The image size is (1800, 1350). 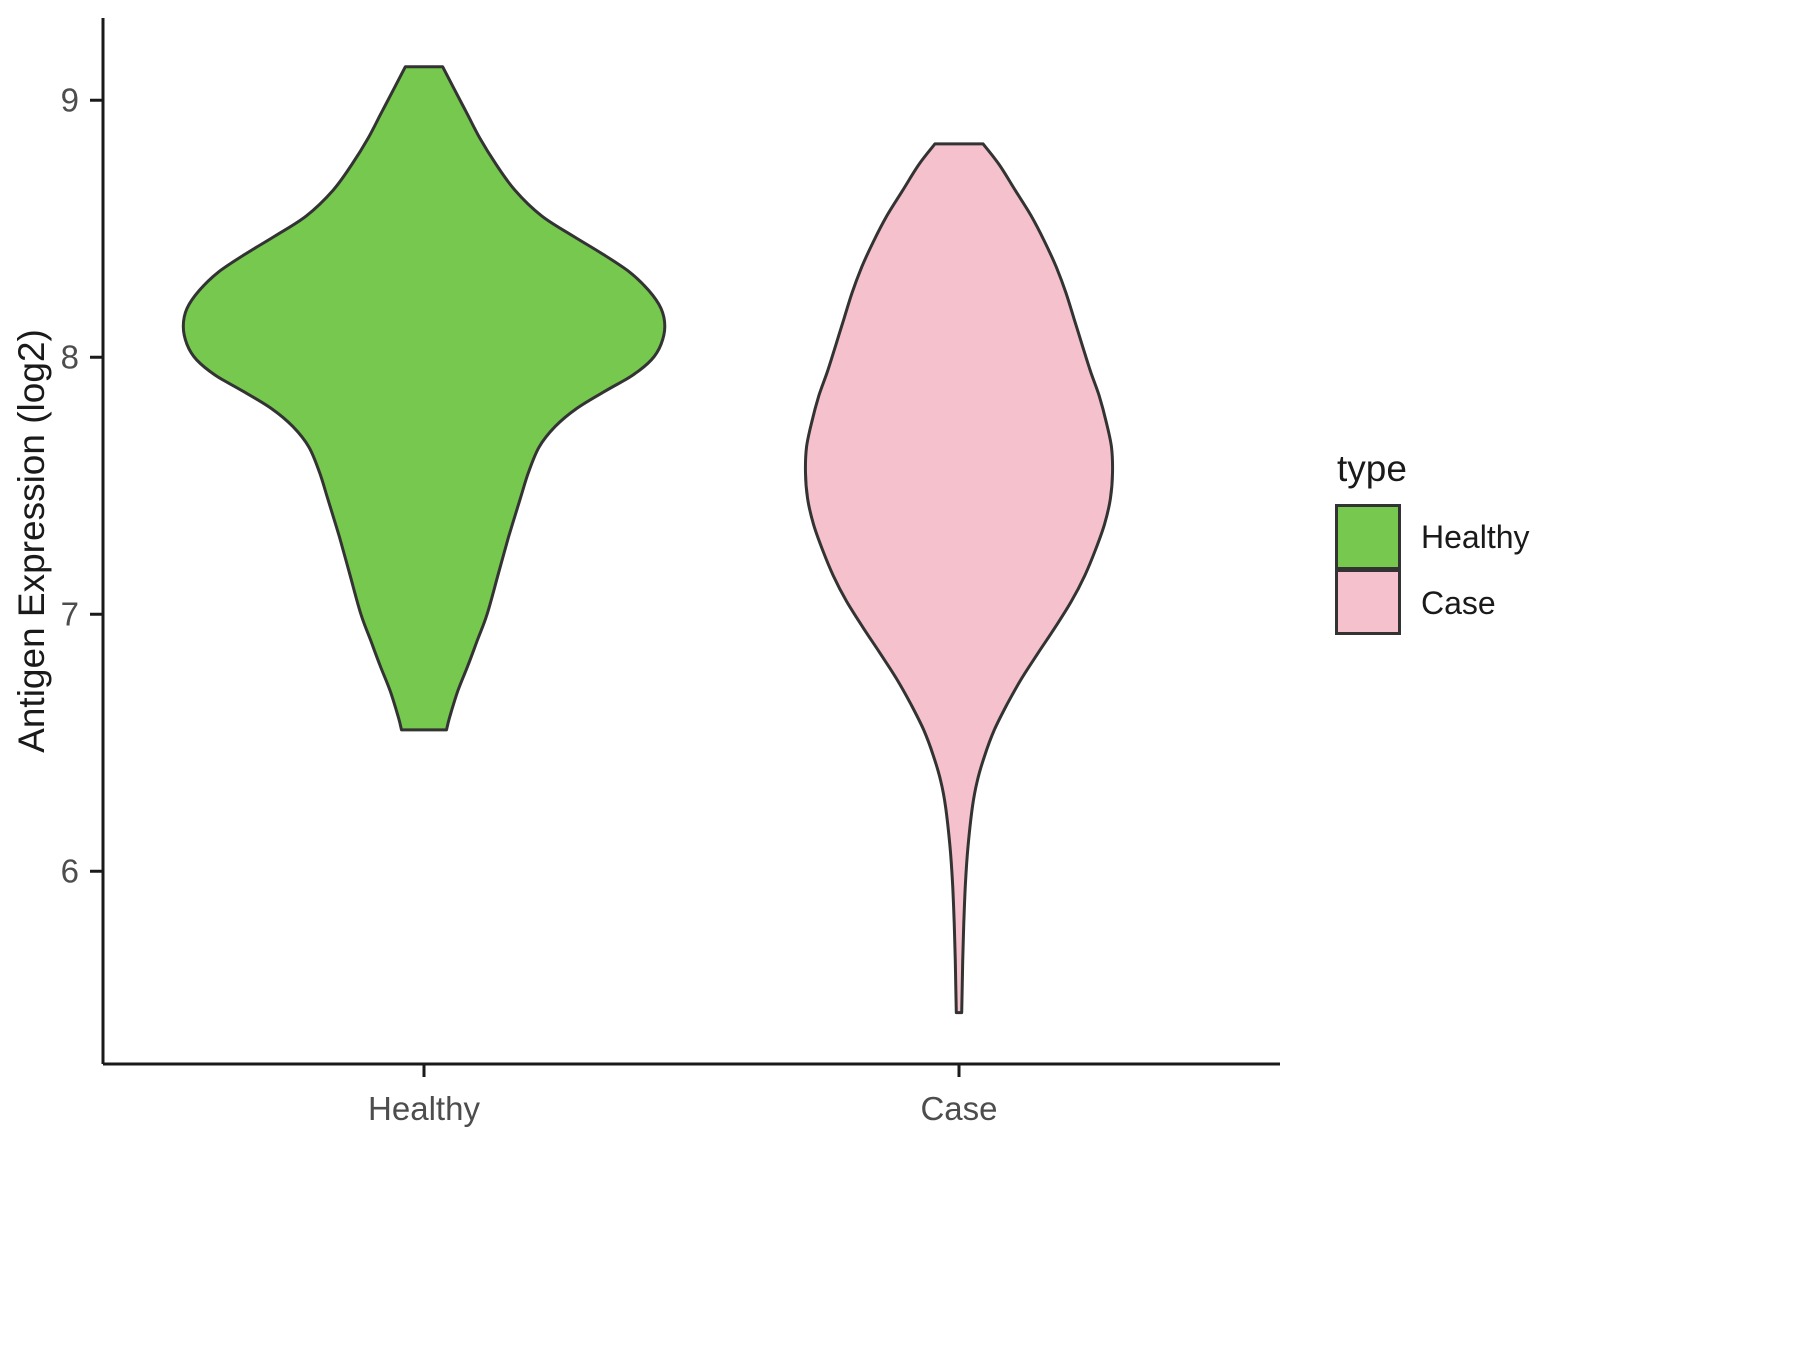 I want to click on y-tick-label: 9, so click(x=70, y=100).